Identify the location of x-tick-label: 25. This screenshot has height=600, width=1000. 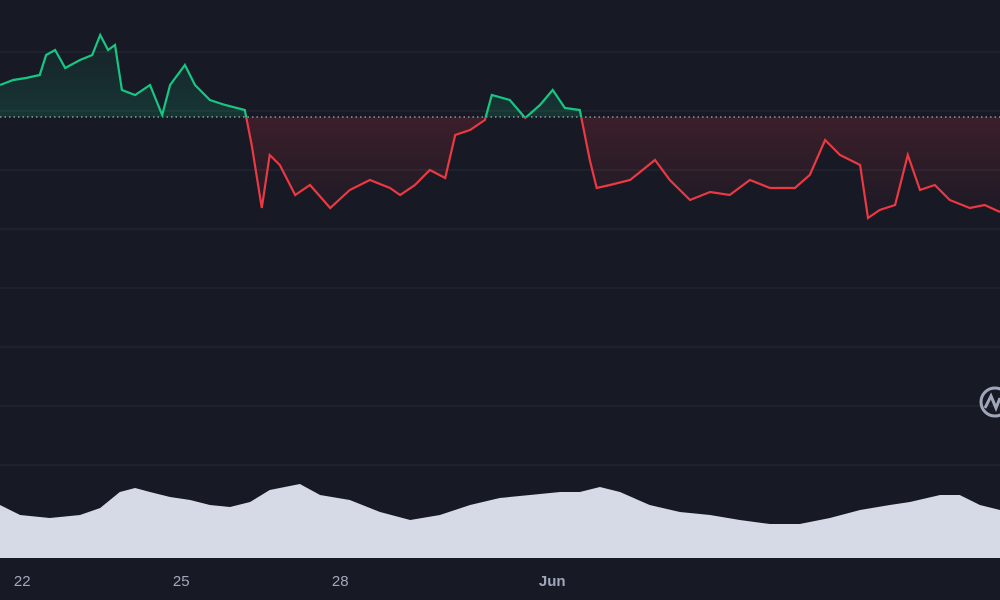
(181, 581).